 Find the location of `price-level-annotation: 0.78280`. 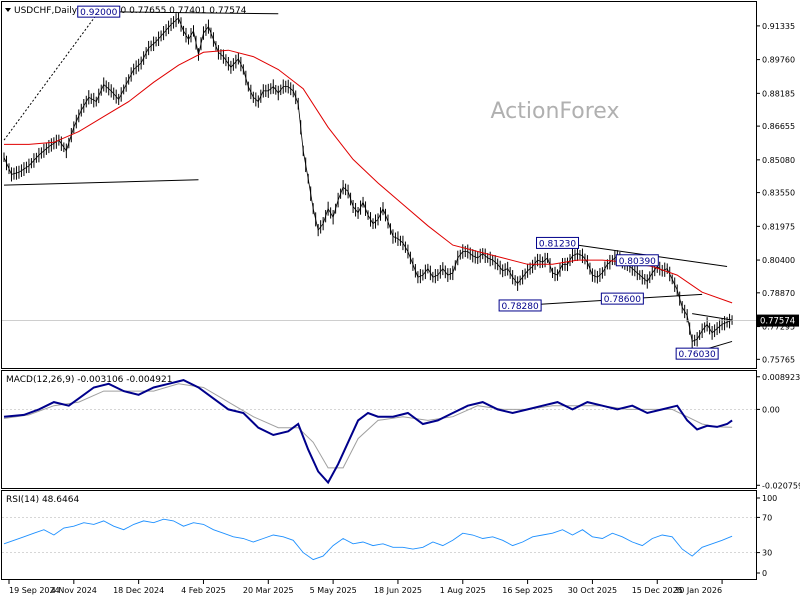

price-level-annotation: 0.78280 is located at coordinates (520, 305).